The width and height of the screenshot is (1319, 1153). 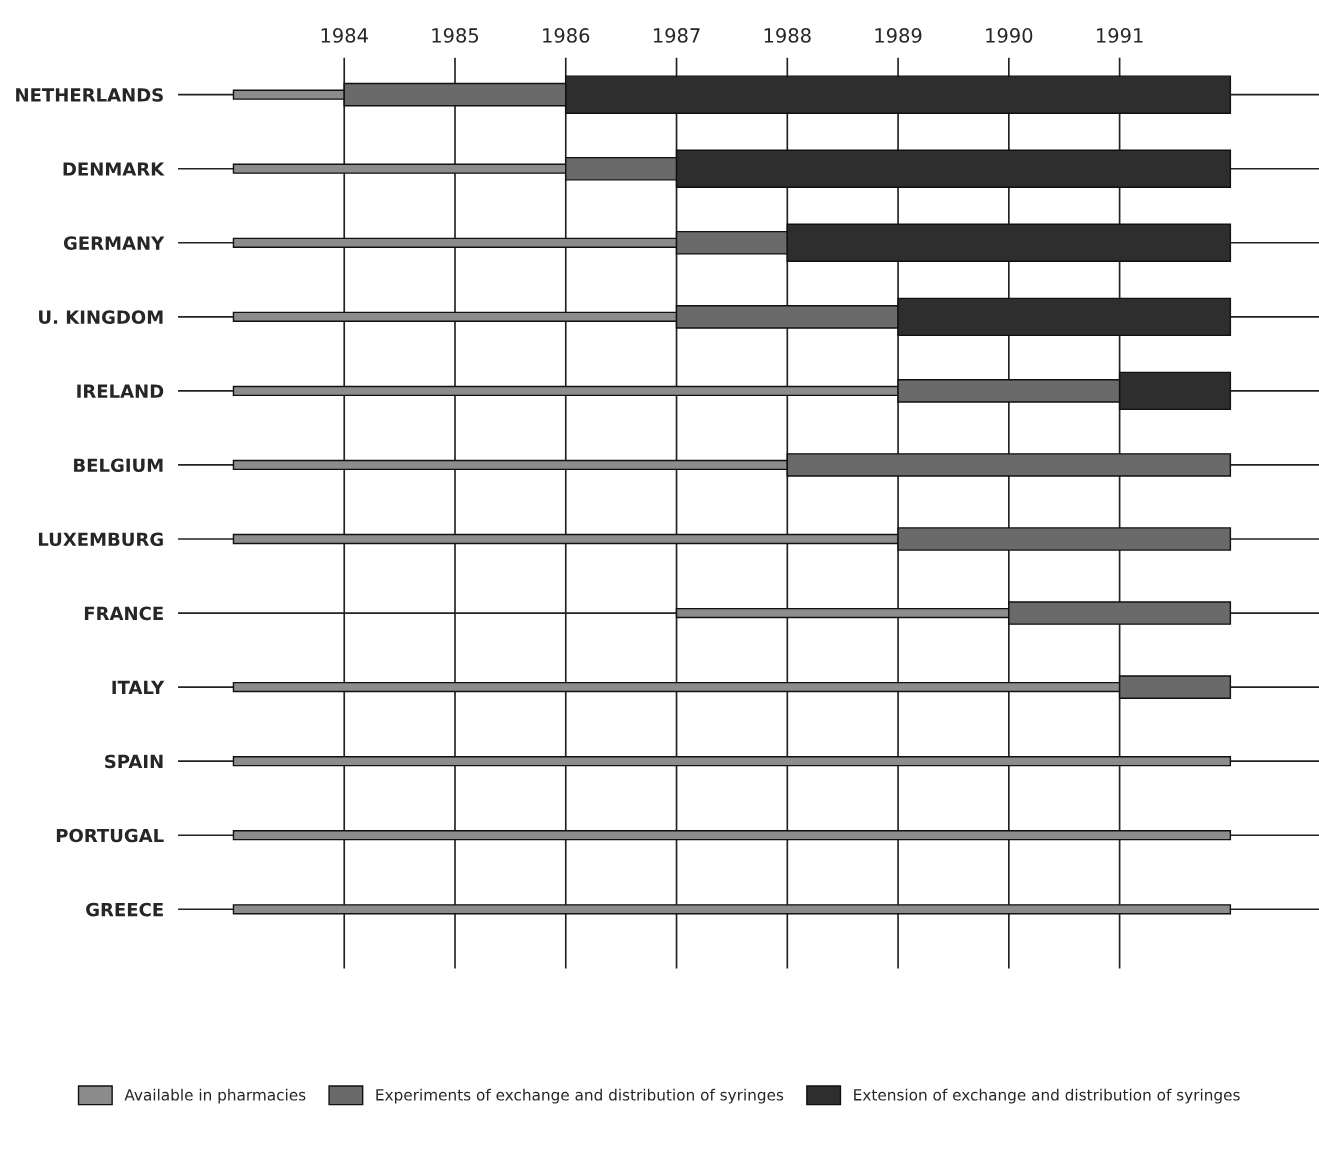 What do you see at coordinates (101, 317) in the screenshot?
I see `y-tick-label: U. KINGDOM` at bounding box center [101, 317].